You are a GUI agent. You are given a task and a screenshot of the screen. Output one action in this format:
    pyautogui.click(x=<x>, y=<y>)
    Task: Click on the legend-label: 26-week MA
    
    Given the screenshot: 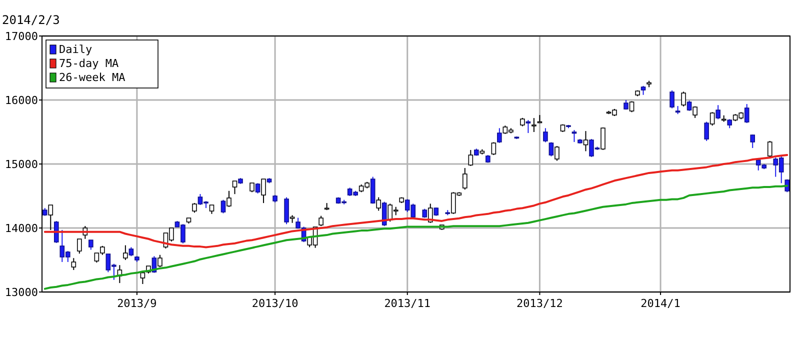 What is the action you would take?
    pyautogui.click(x=92, y=77)
    